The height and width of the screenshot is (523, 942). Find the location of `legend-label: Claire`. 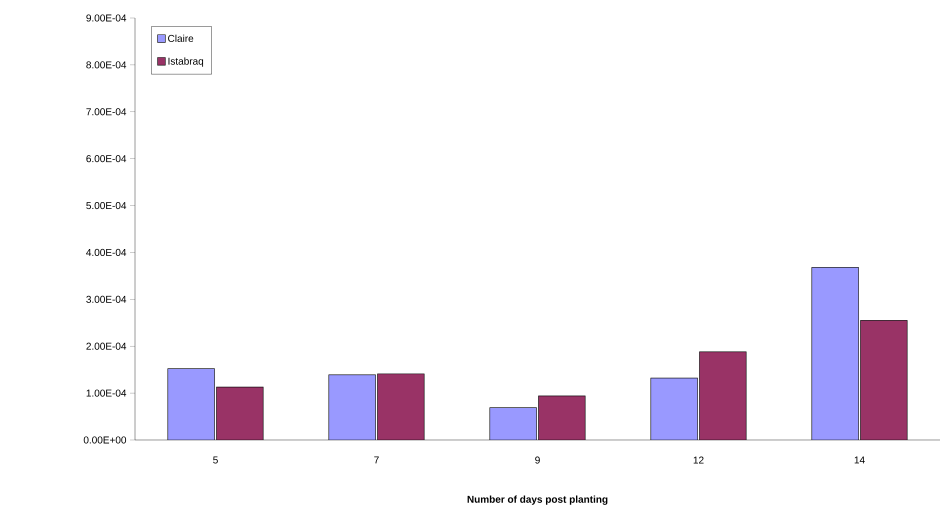

legend-label: Claire is located at coordinates (181, 38).